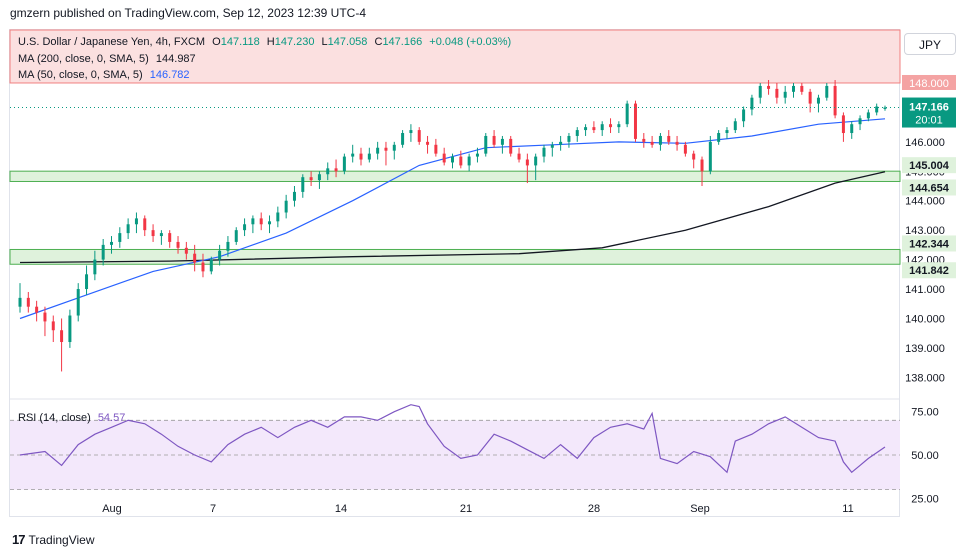 This screenshot has height=557, width=970. I want to click on close-value: 147.166, so click(402, 42).